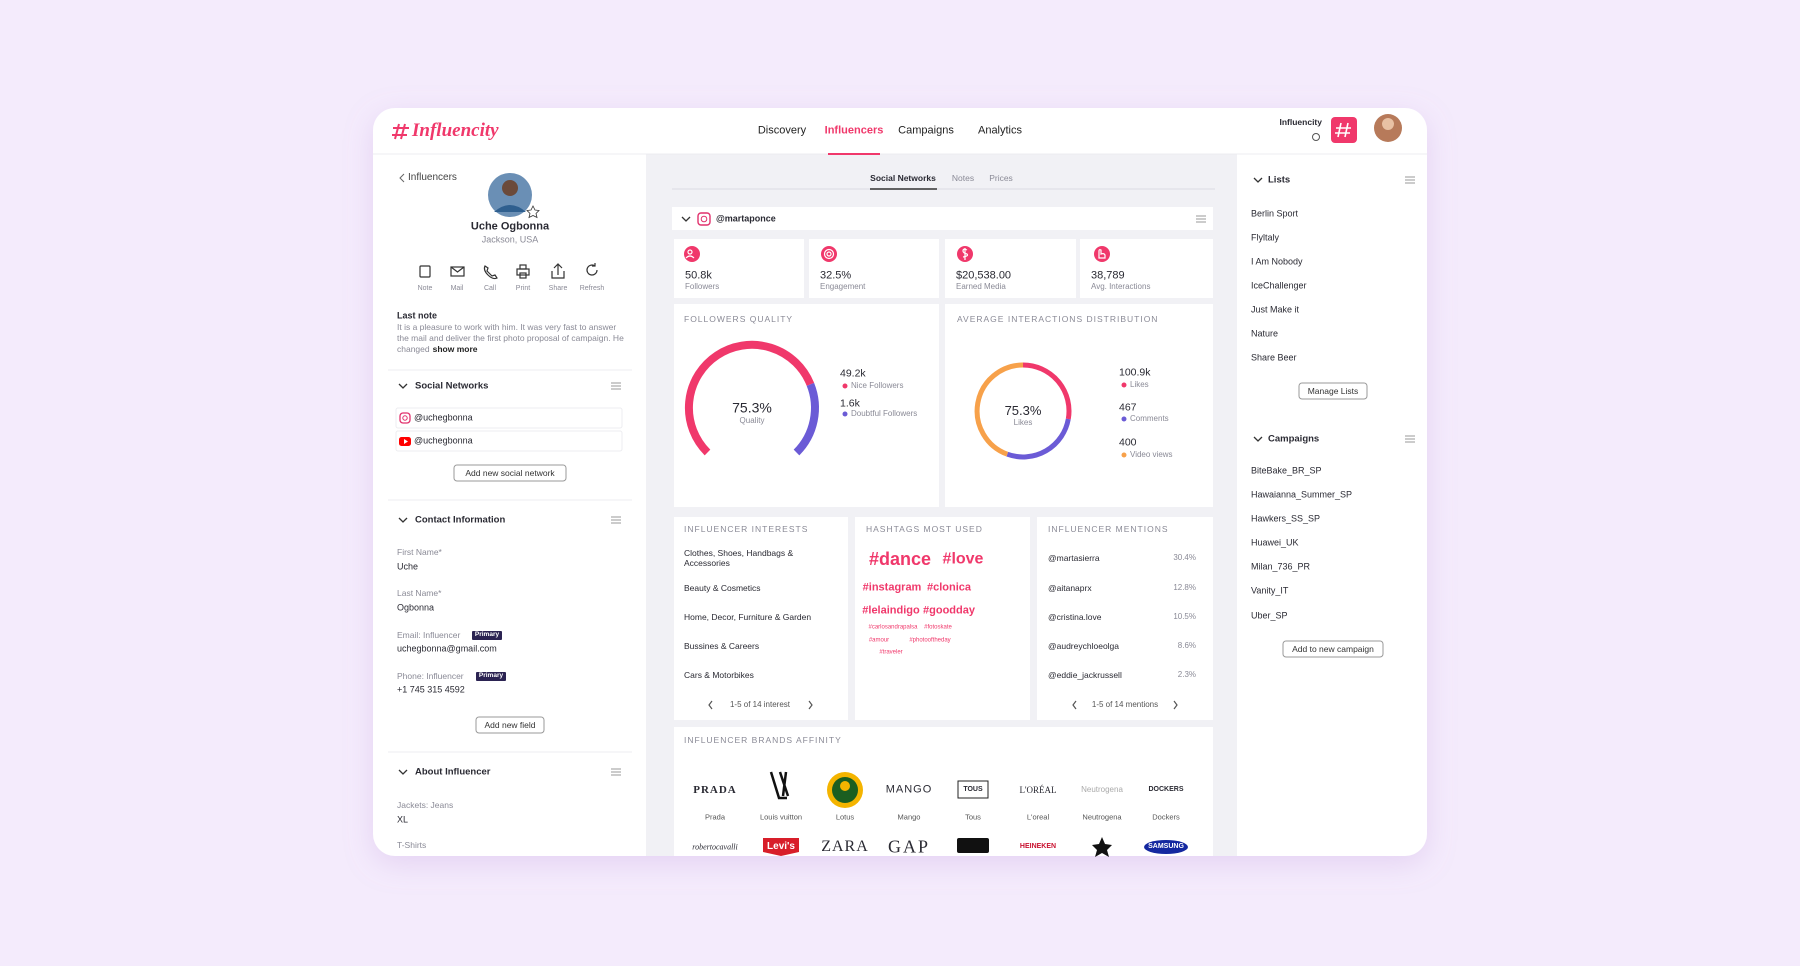 The image size is (1800, 966). I want to click on campaign-item: Vanity_IT, so click(1270, 590).